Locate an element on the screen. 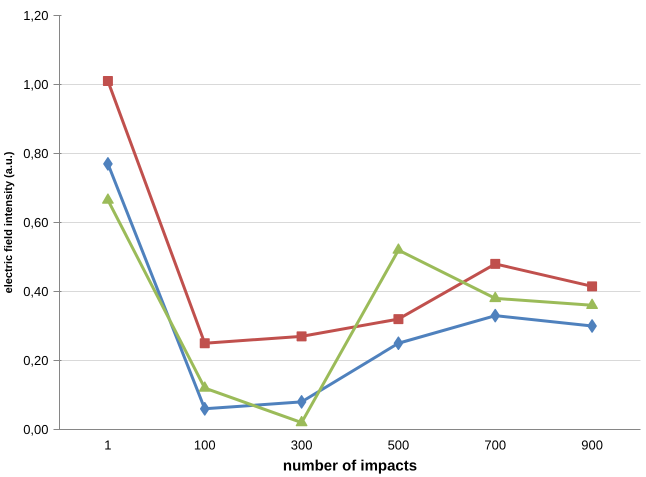 This screenshot has width=646, height=477. y-tick-label: 0,40 is located at coordinates (36, 291).